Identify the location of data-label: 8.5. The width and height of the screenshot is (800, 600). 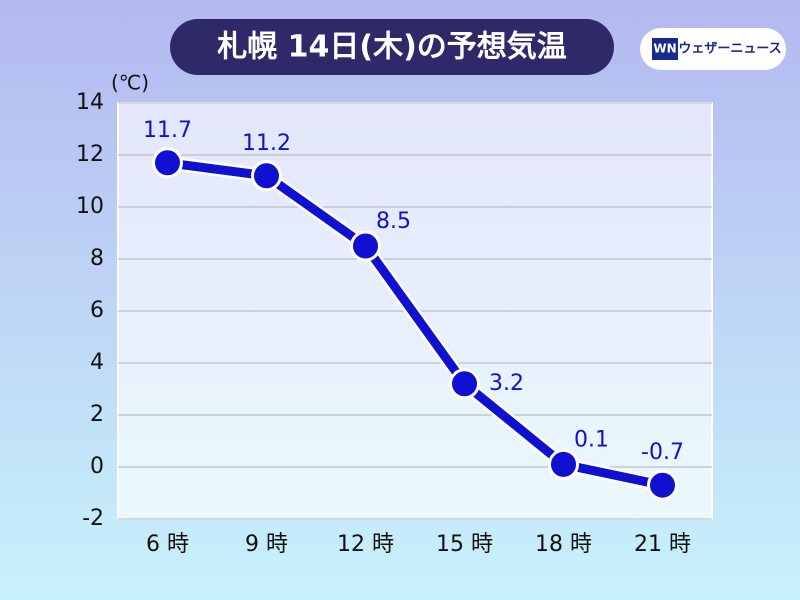
(393, 221).